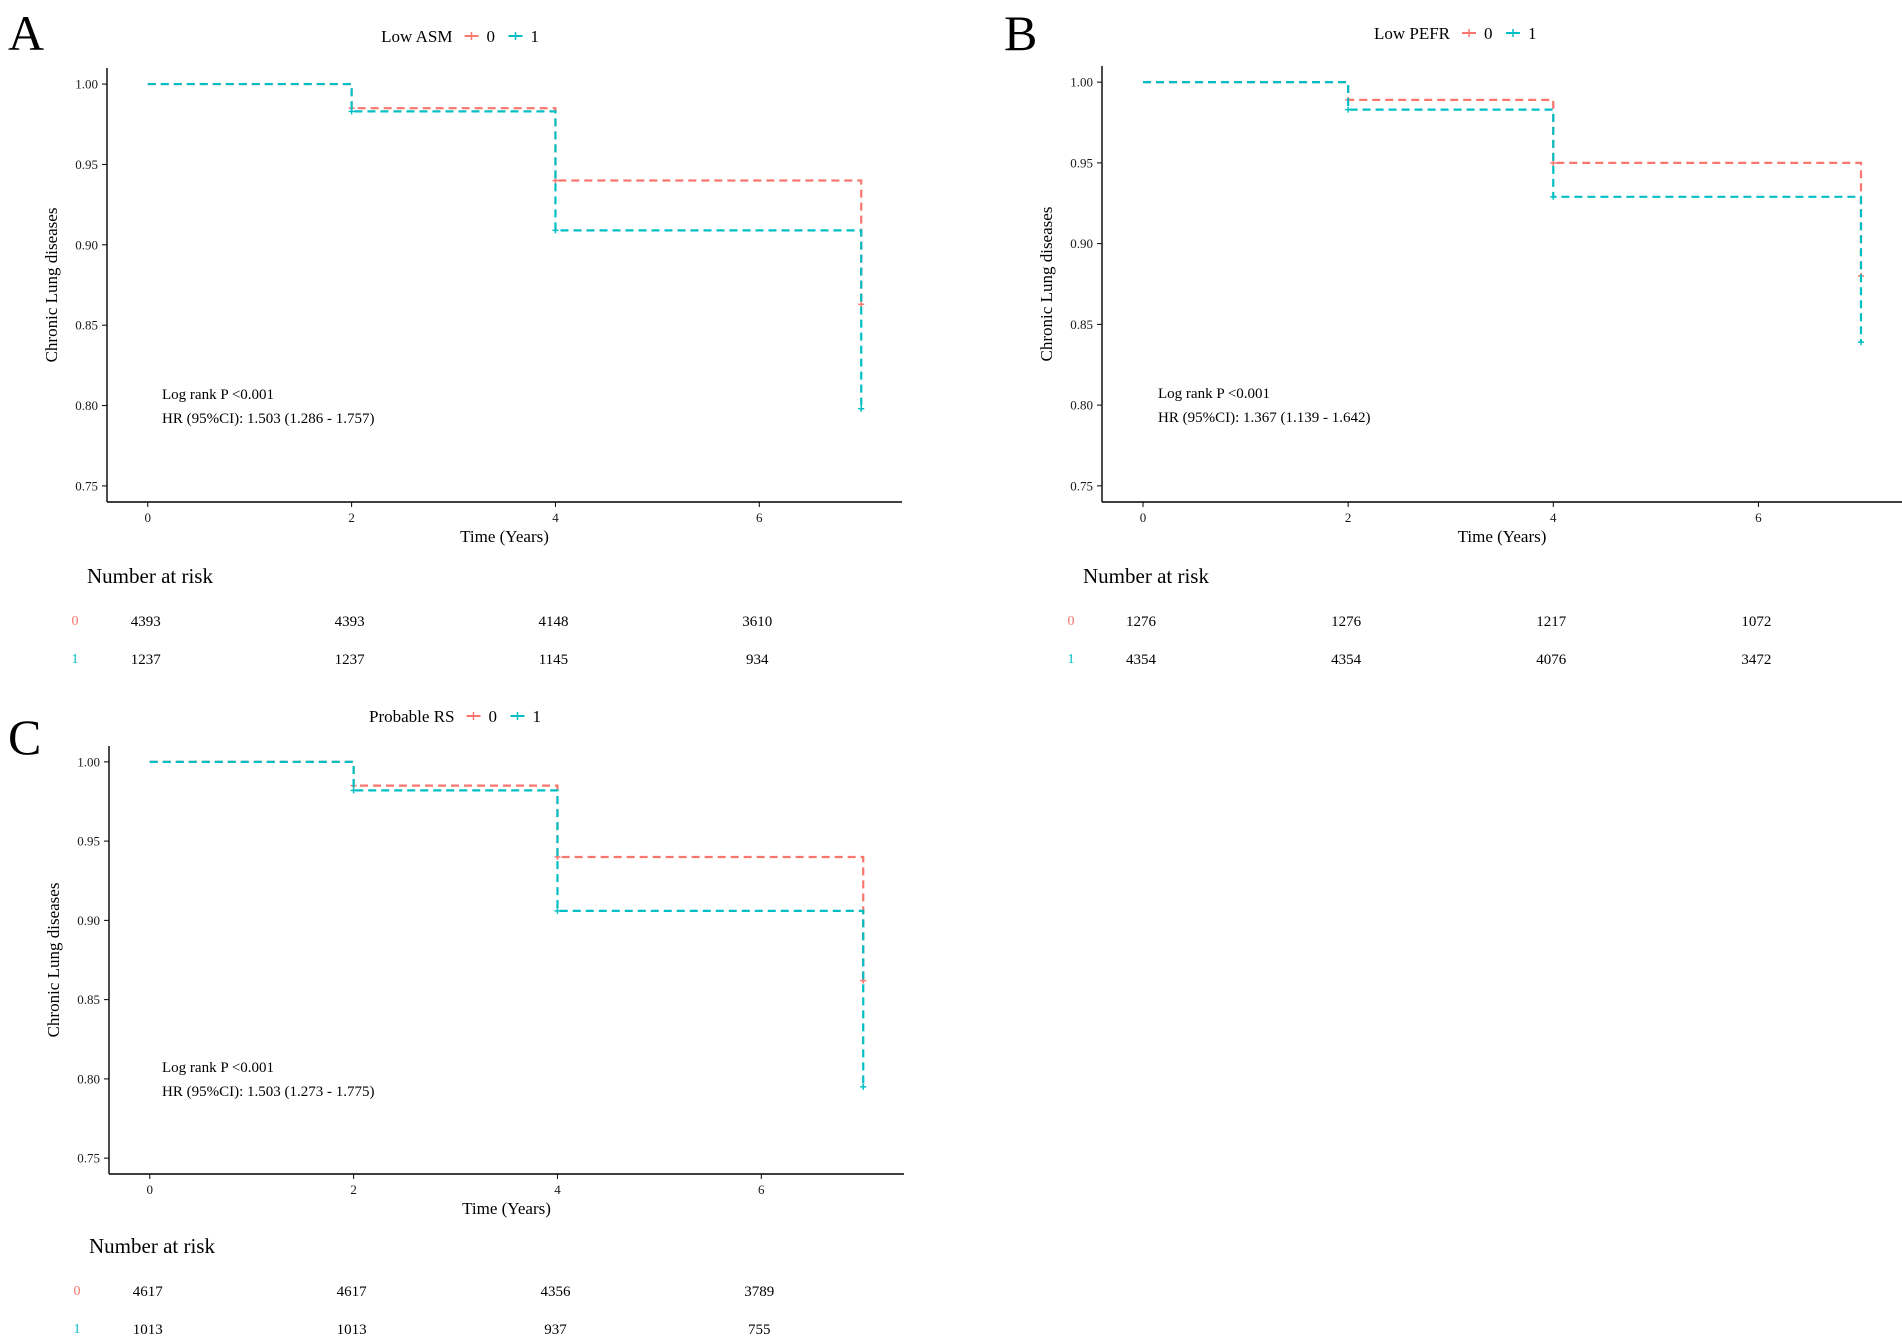 The width and height of the screenshot is (1902, 1336). I want to click on legend: Probable RS 0 1, so click(455, 716).